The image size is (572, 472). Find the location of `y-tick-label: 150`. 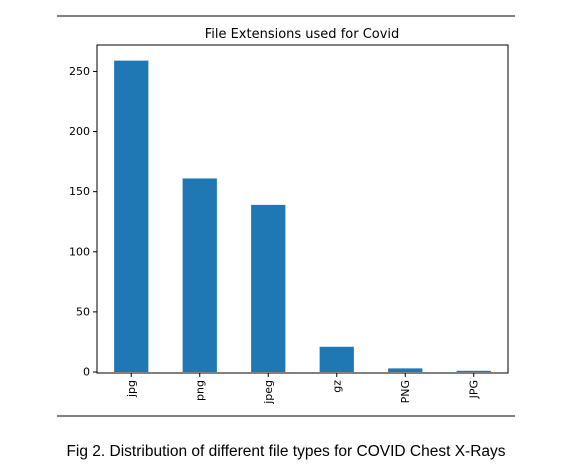

y-tick-label: 150 is located at coordinates (79, 191).